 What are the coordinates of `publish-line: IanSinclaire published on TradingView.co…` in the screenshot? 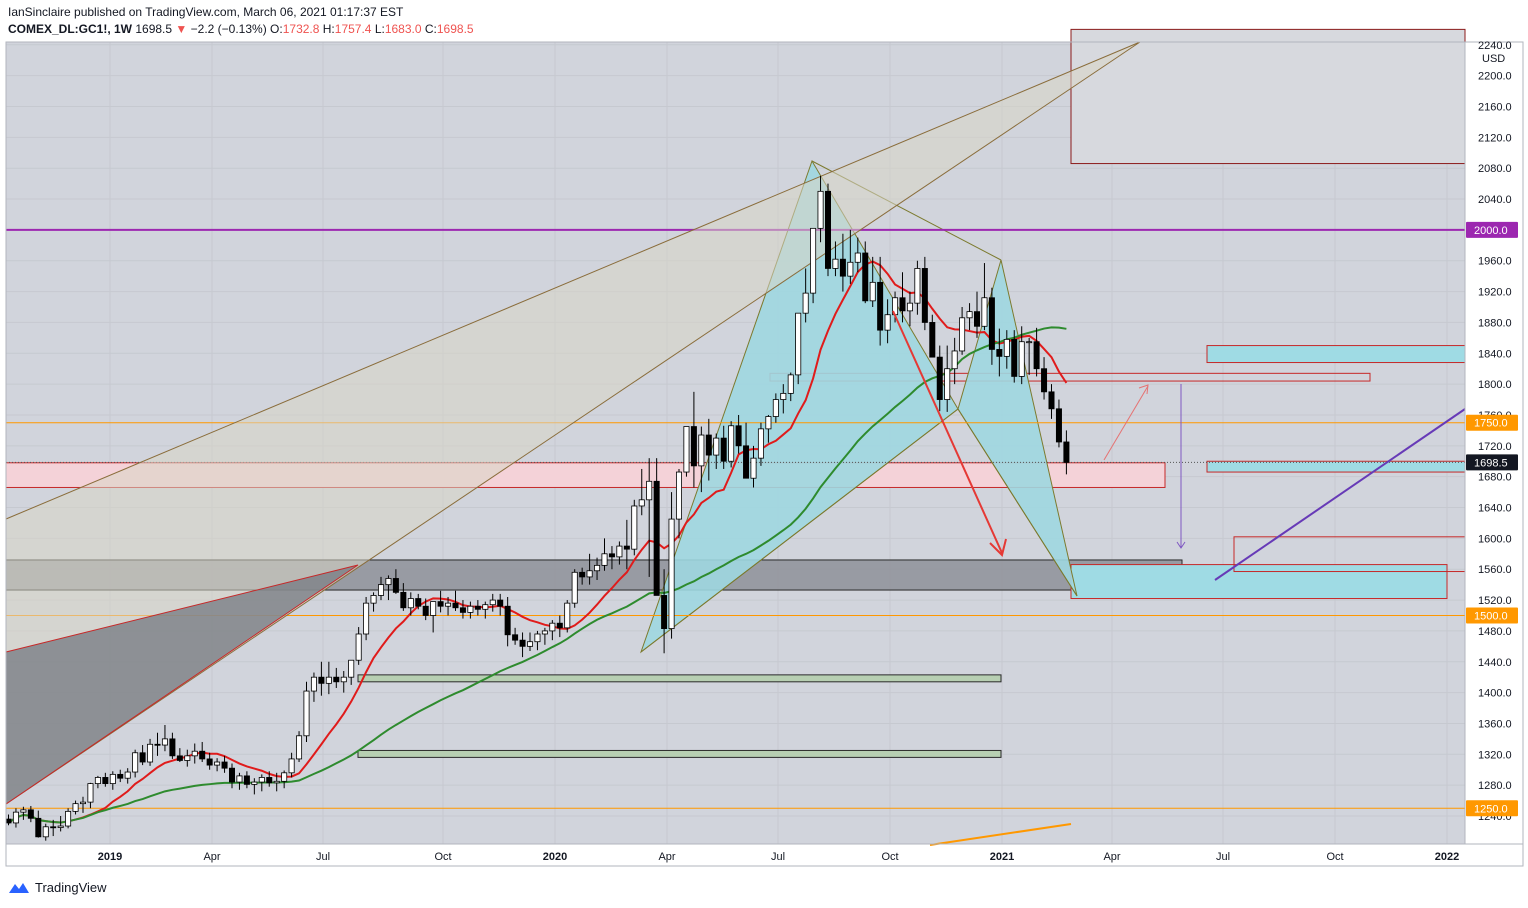 It's located at (206, 12).